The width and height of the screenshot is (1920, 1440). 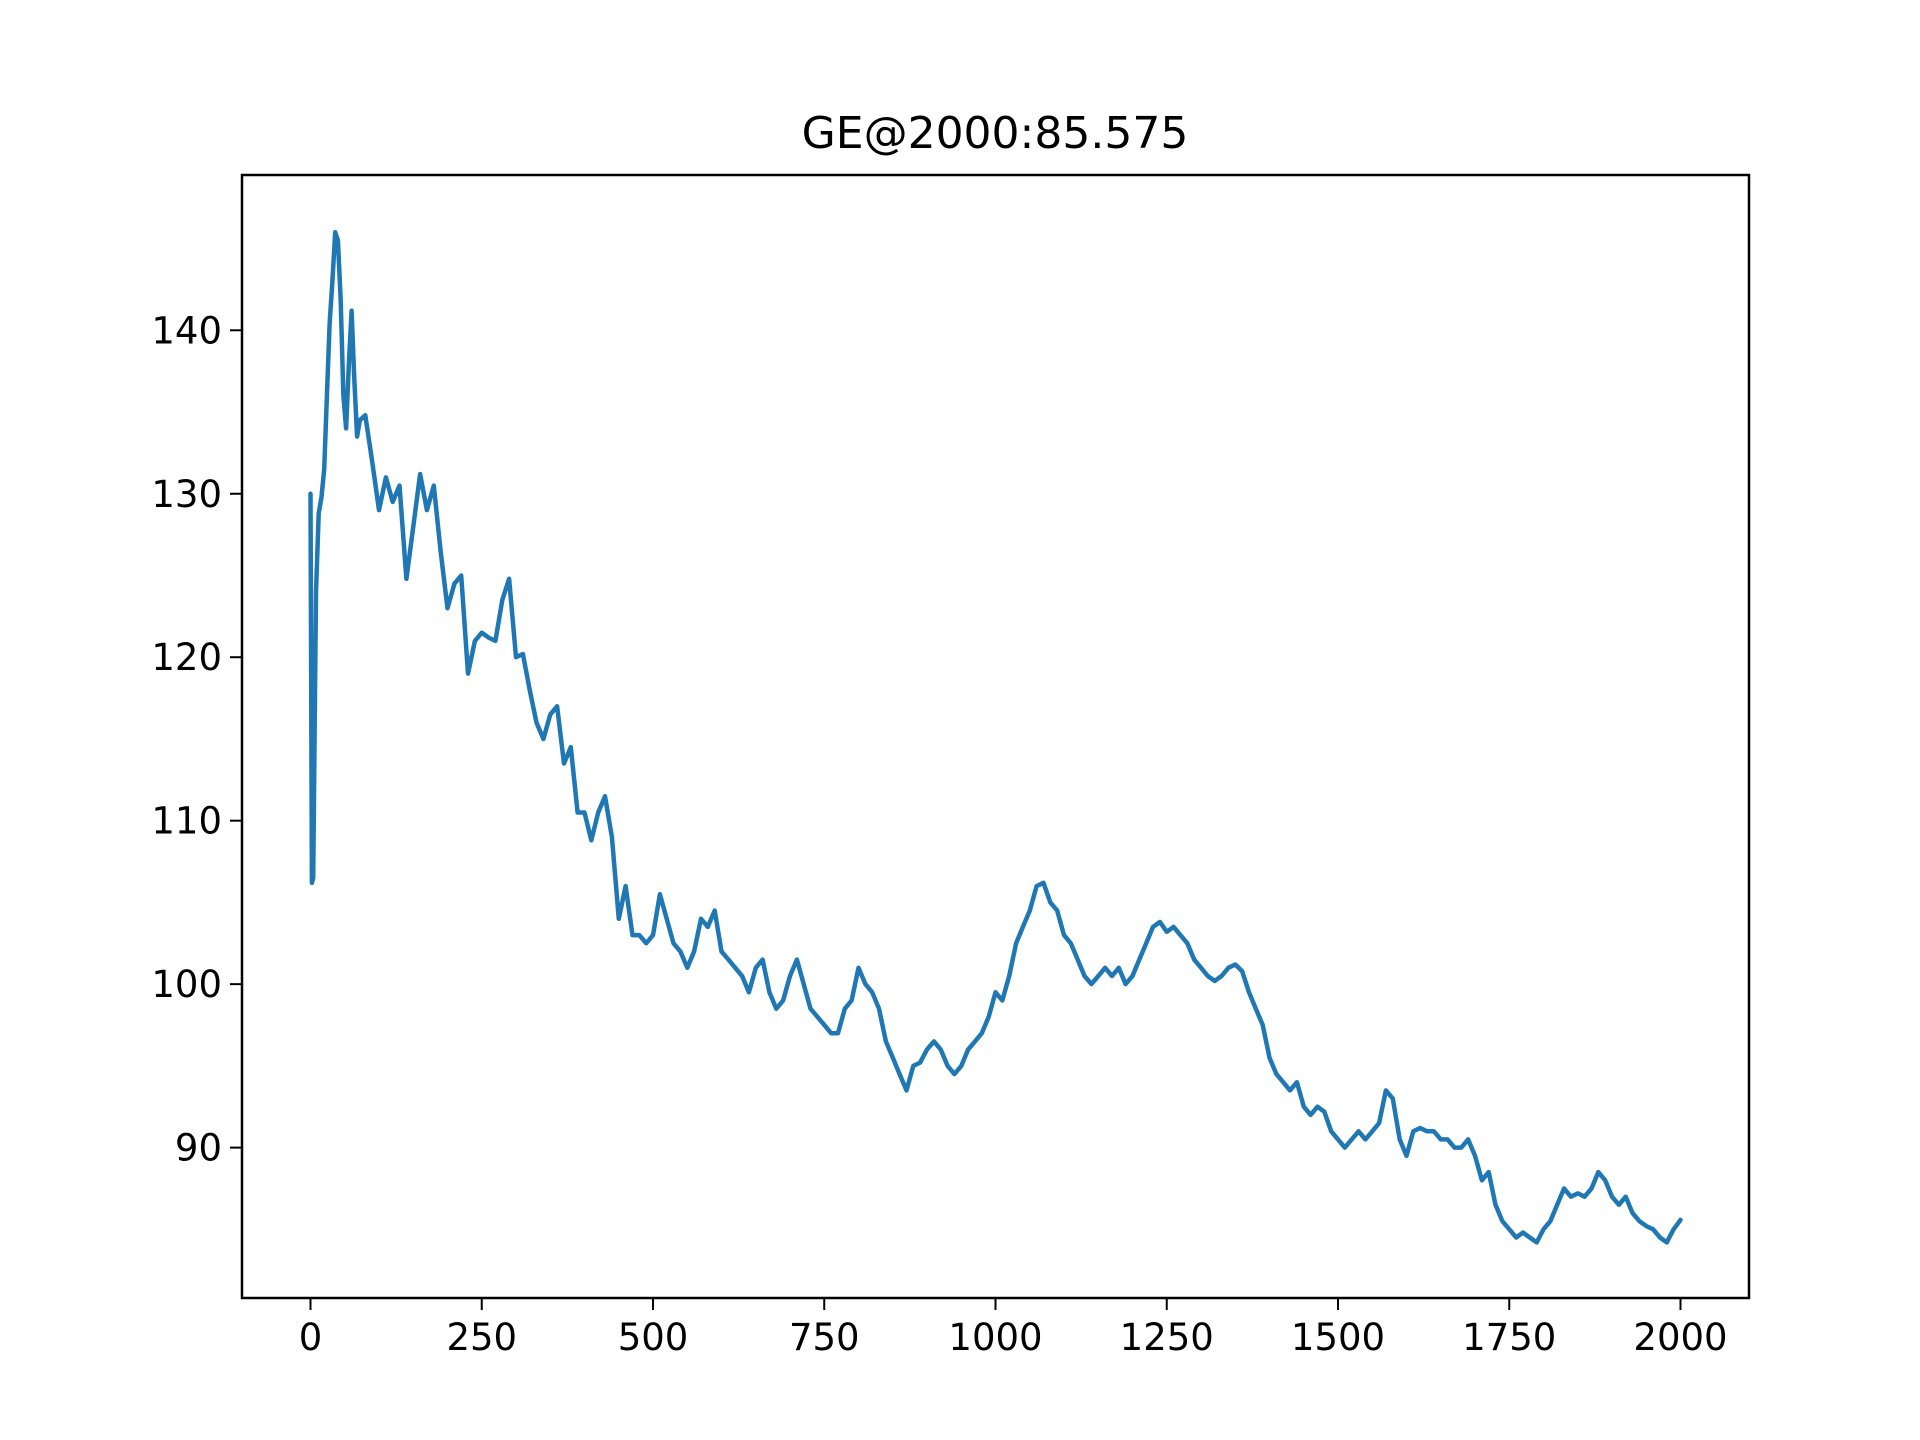 I want to click on x-tick-label: 1250, so click(x=1167, y=1337).